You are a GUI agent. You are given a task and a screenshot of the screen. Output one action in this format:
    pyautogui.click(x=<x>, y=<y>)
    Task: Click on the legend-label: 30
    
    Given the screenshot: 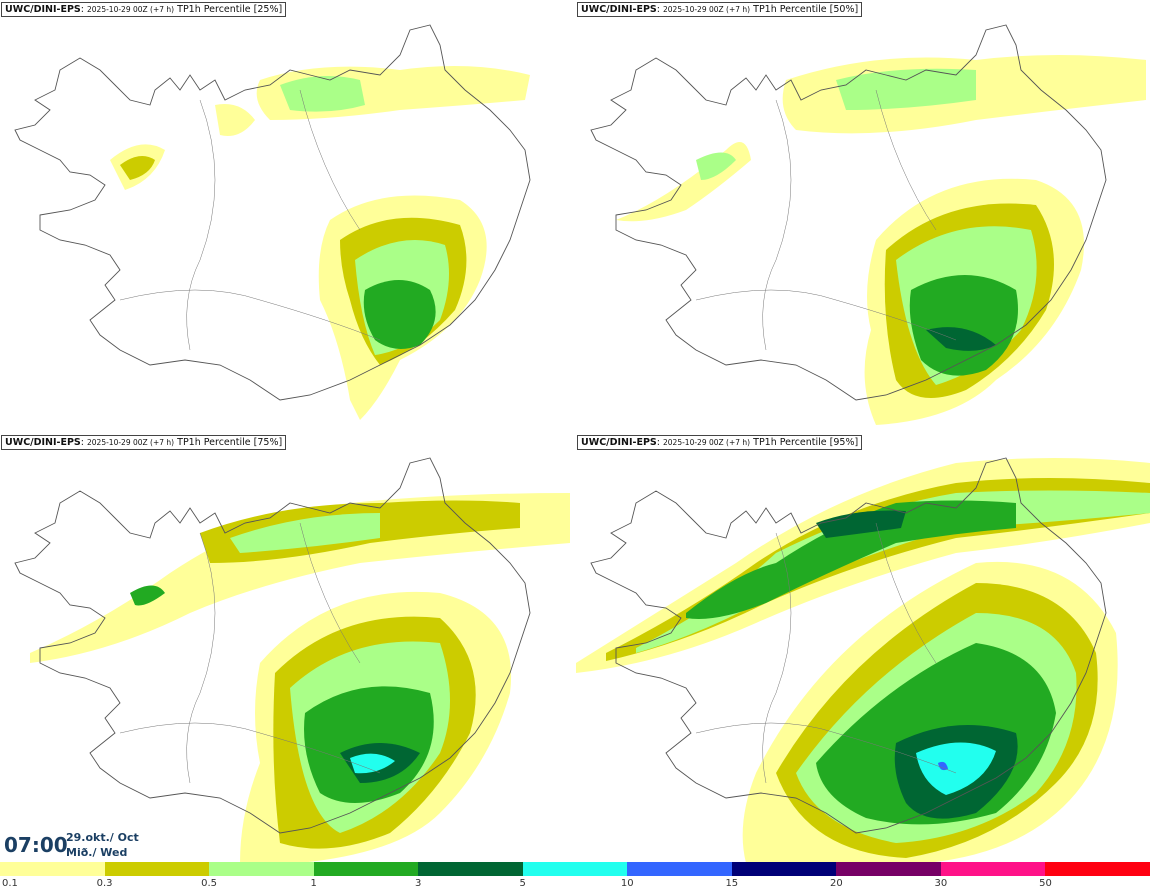 What is the action you would take?
    pyautogui.click(x=941, y=883)
    